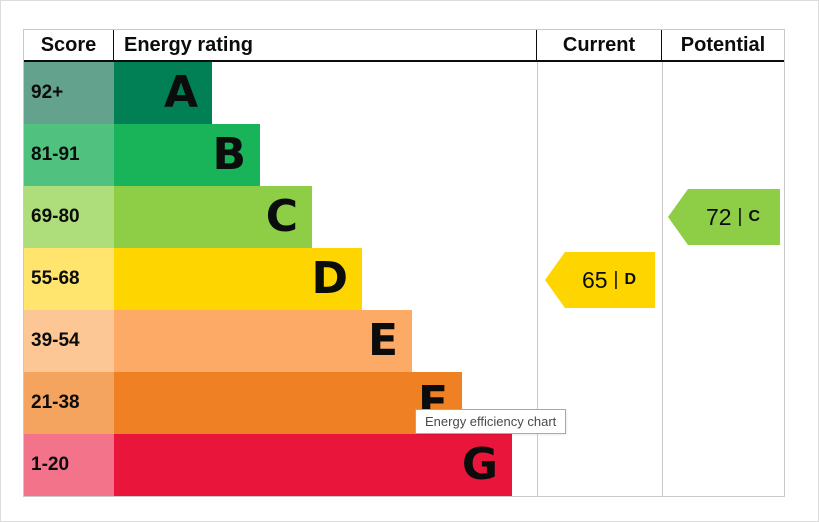  Describe the element at coordinates (55, 402) in the screenshot. I see `score-label: 21-38` at that location.